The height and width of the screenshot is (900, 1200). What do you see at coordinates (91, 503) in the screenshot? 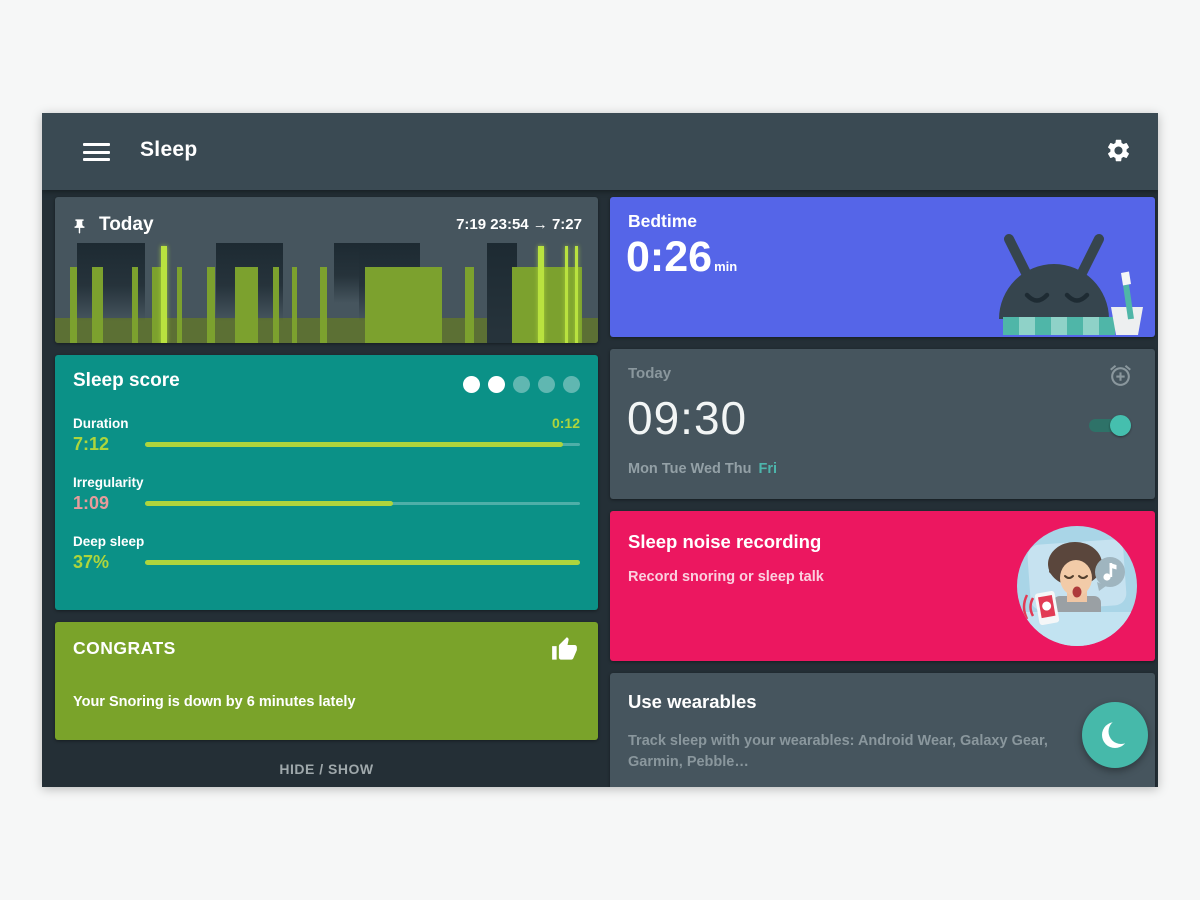
I see `score-row-value: 1:09` at bounding box center [91, 503].